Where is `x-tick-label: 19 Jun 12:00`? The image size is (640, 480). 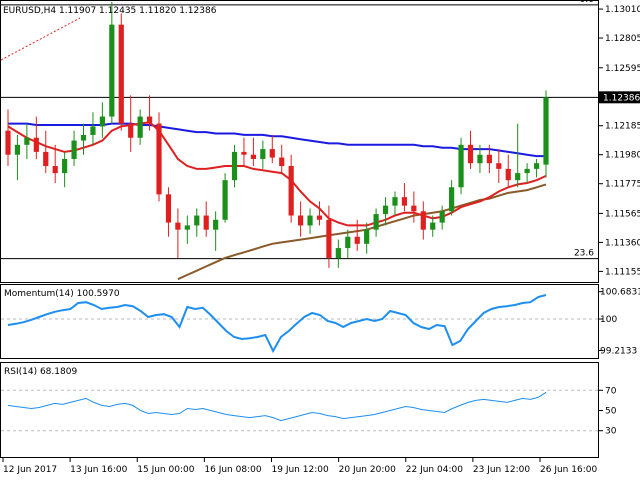
x-tick-label: 19 Jun 12:00 is located at coordinates (300, 470).